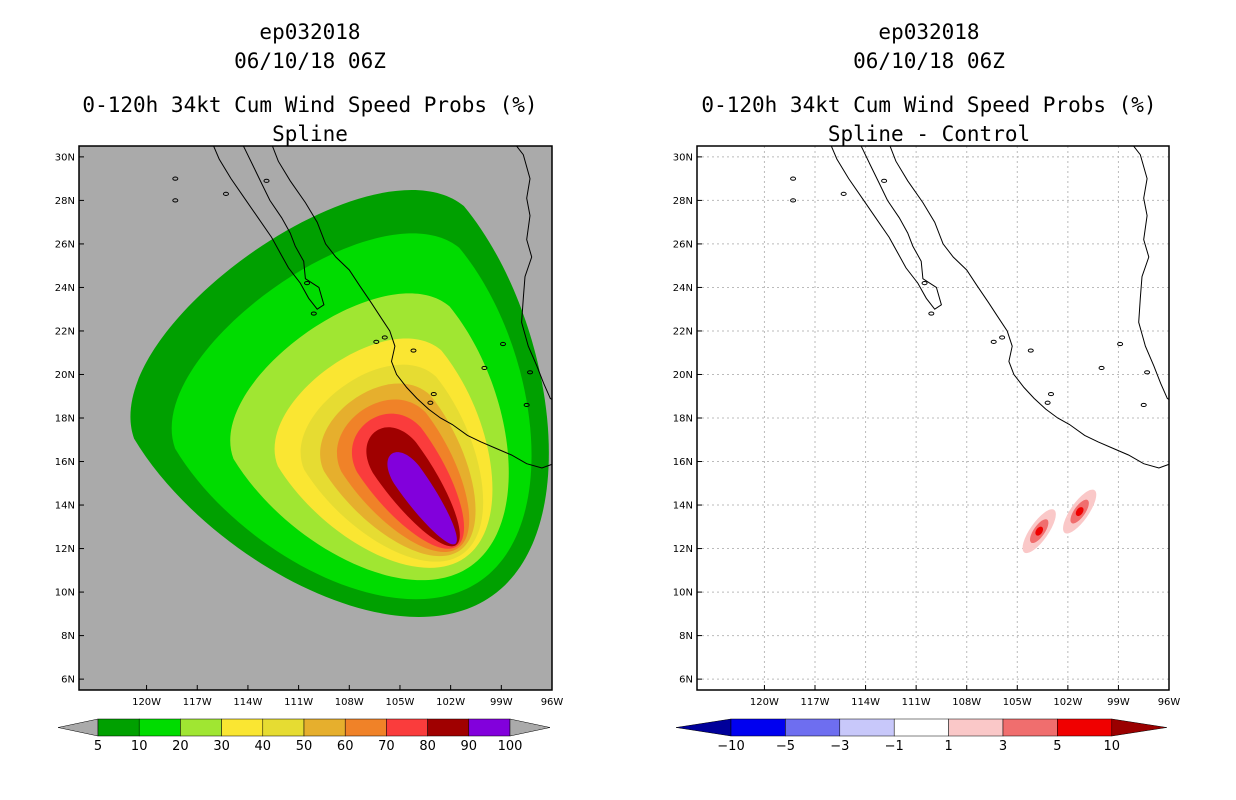 The width and height of the screenshot is (1236, 800). What do you see at coordinates (929, 32) in the screenshot?
I see `right-storm-id: ep032018` at bounding box center [929, 32].